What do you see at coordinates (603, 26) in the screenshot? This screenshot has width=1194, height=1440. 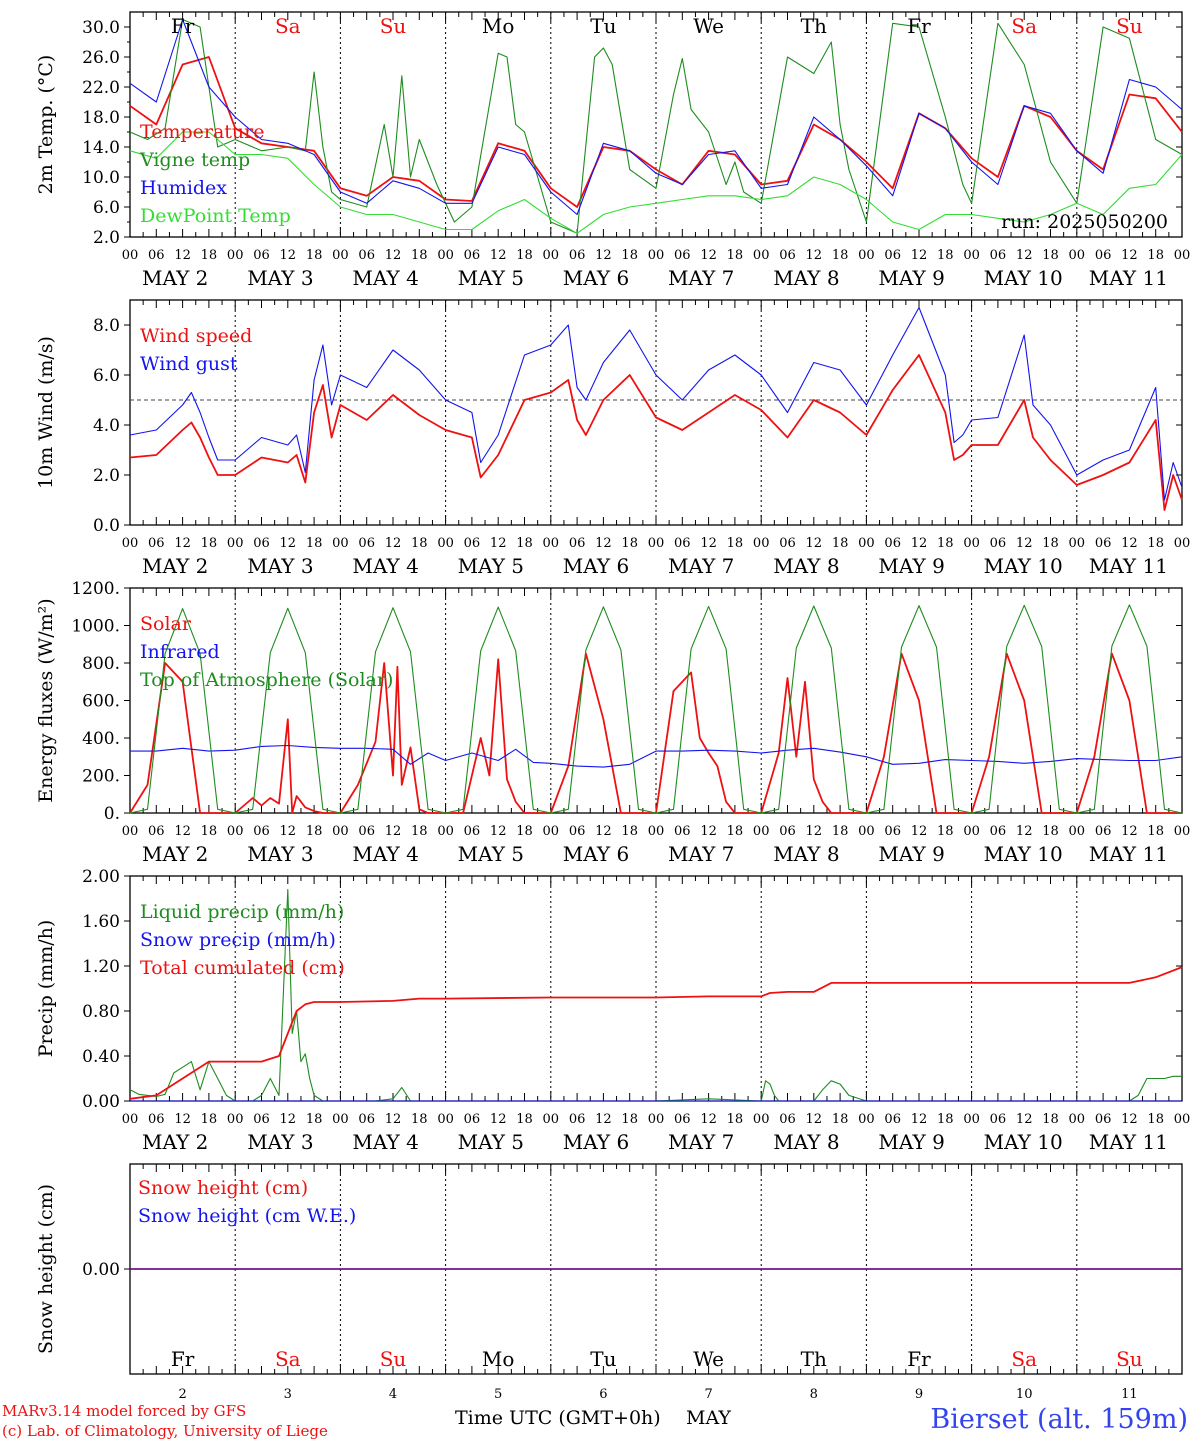 I see `weekday-top: Tu` at bounding box center [603, 26].